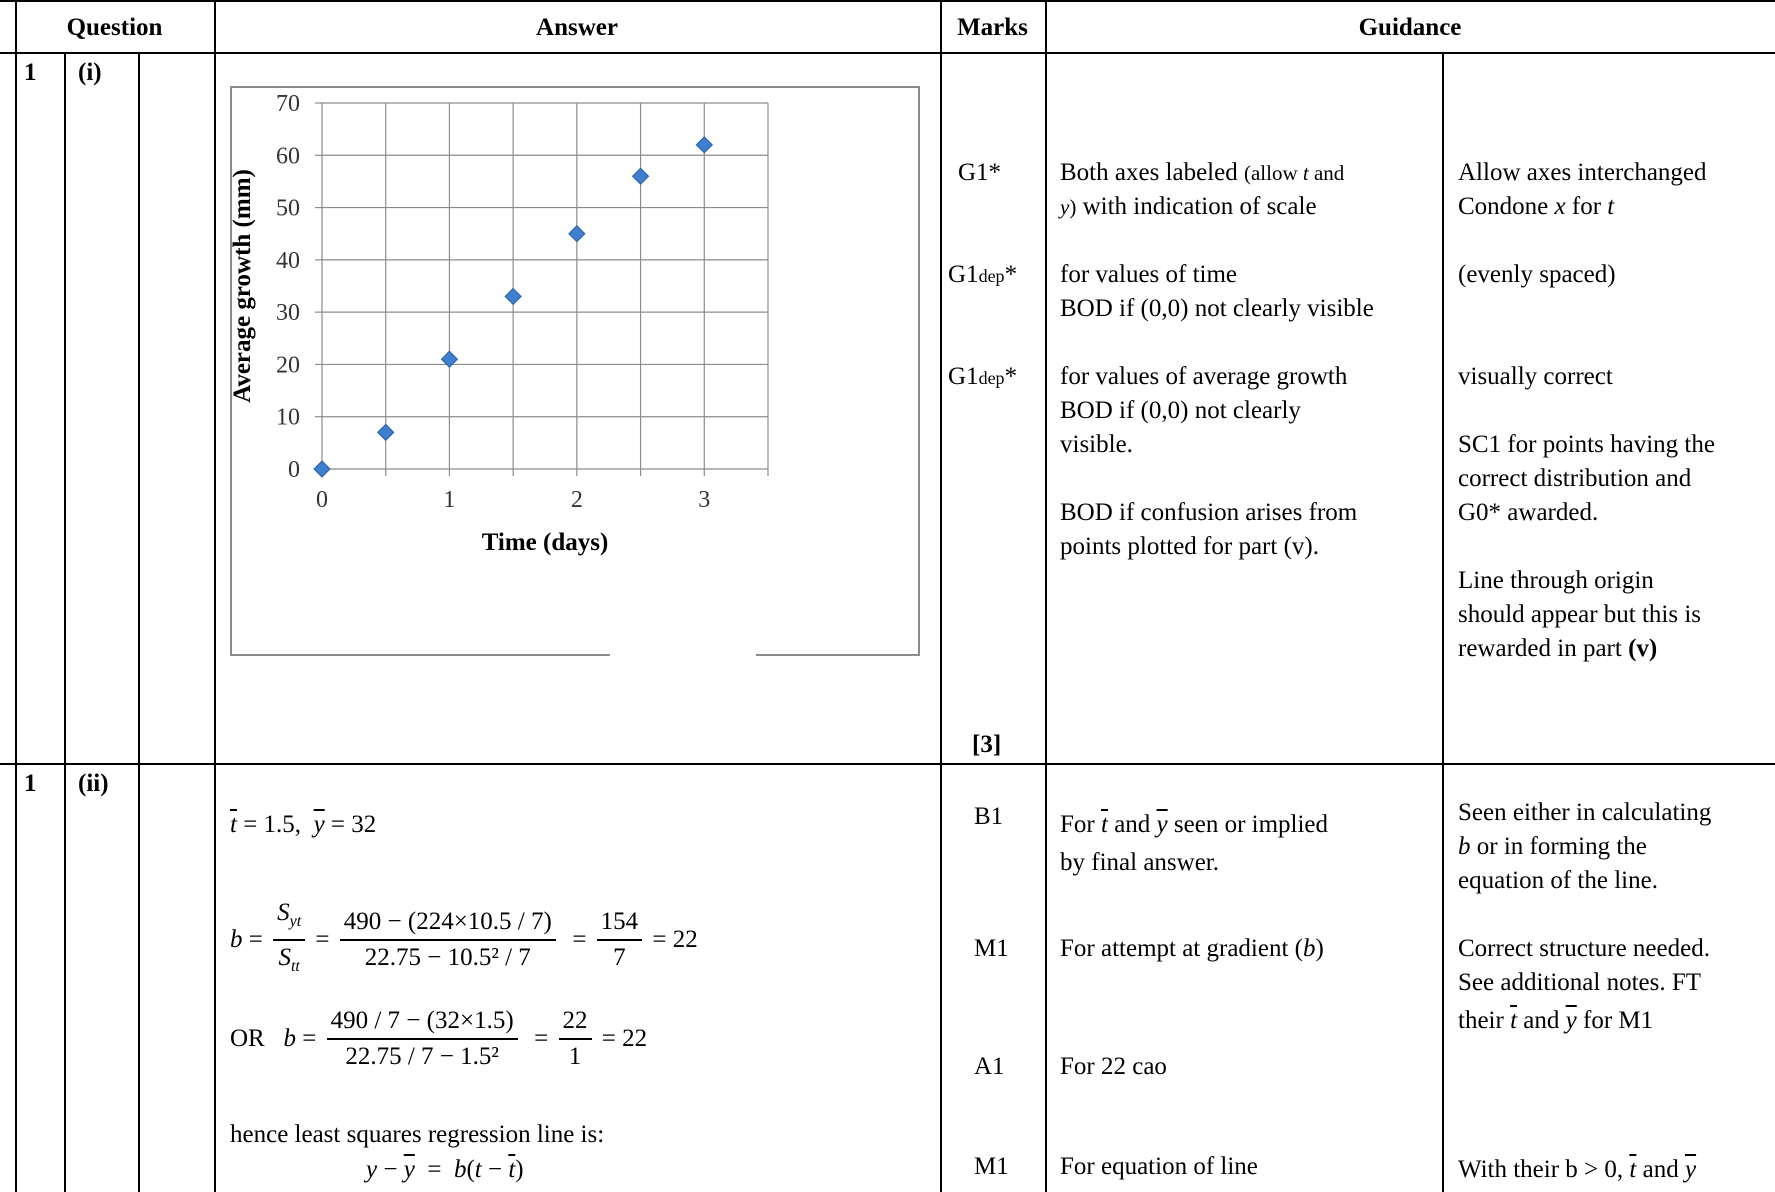 Image resolution: width=1775 pixels, height=1192 pixels. I want to click on note-ft: their t and y for M1, so click(1556, 1020).